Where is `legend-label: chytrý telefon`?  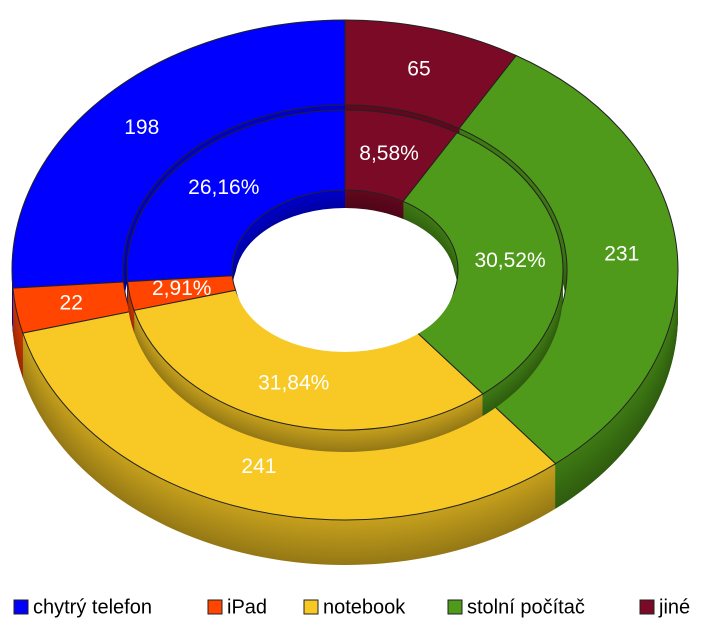
legend-label: chytrý telefon is located at coordinates (92, 607).